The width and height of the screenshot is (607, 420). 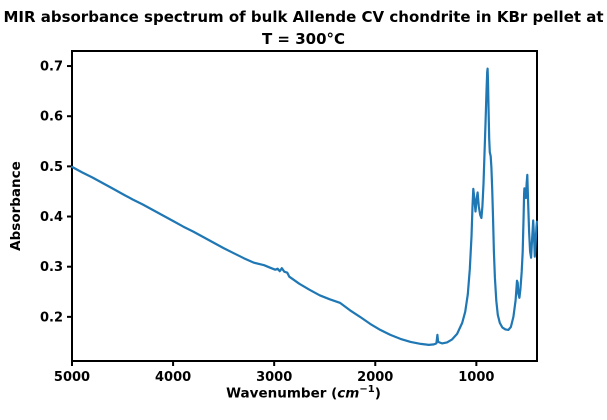 I want to click on y-tick-label: 0.3, so click(x=51, y=267).